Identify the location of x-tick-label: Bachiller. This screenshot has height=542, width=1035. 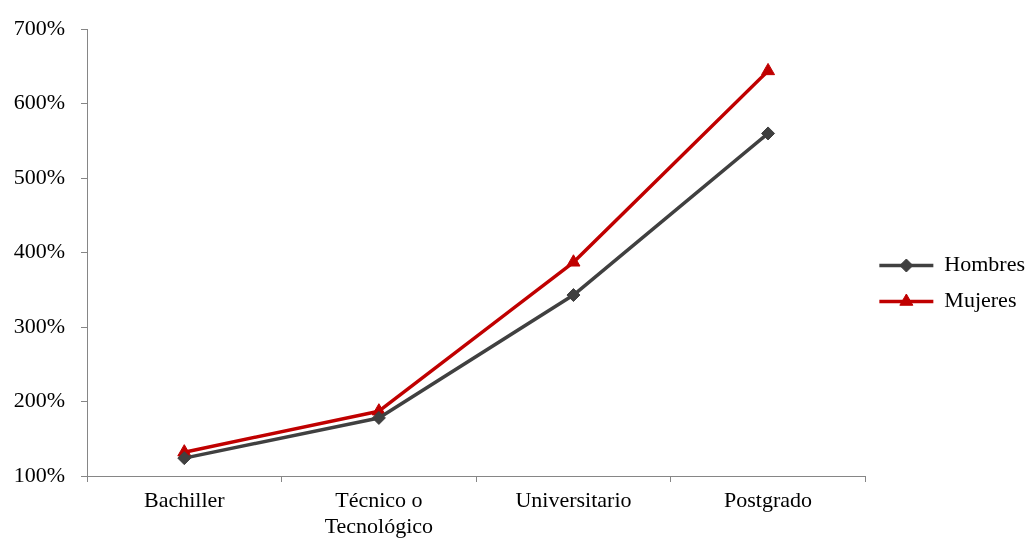
(184, 499).